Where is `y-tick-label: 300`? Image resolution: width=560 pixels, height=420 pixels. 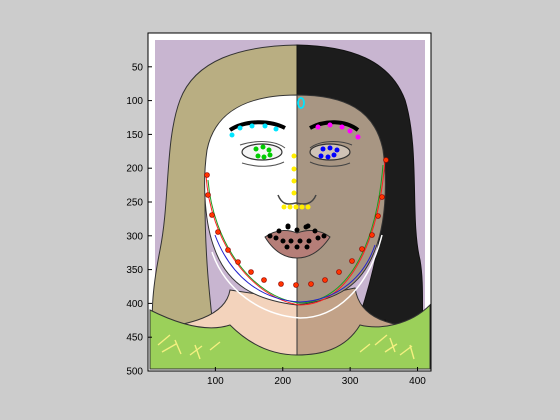
y-tick-label: 300 is located at coordinates (134, 236).